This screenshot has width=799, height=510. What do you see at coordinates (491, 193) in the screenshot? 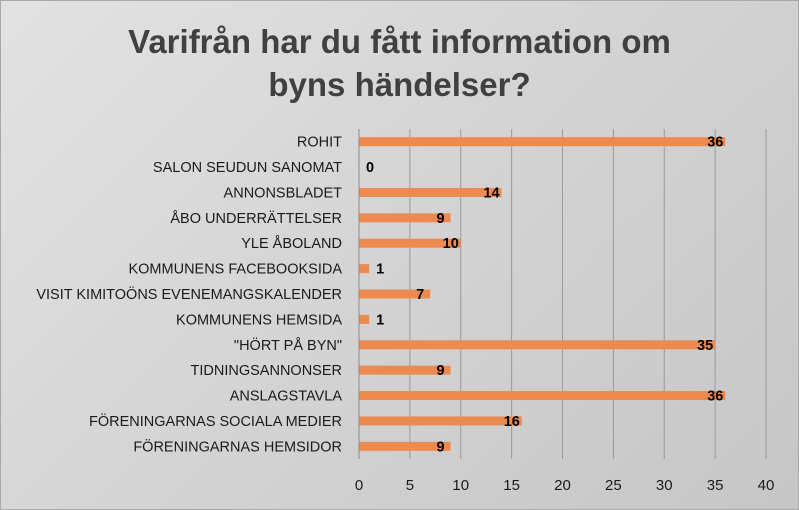
I see `data-label: 14` at bounding box center [491, 193].